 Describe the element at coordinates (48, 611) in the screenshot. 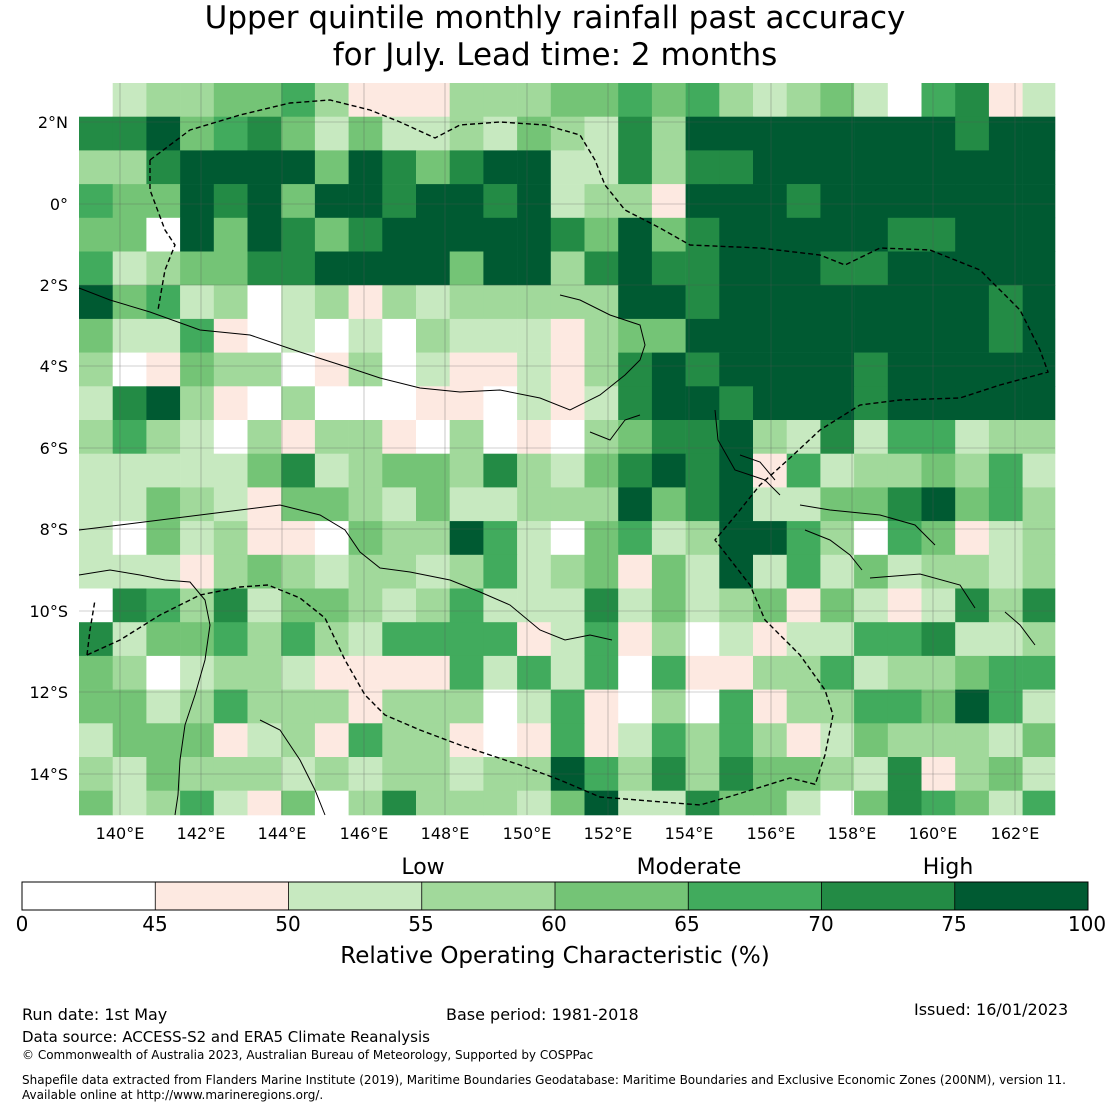

I see `lat-label-10s: 10°S` at that location.